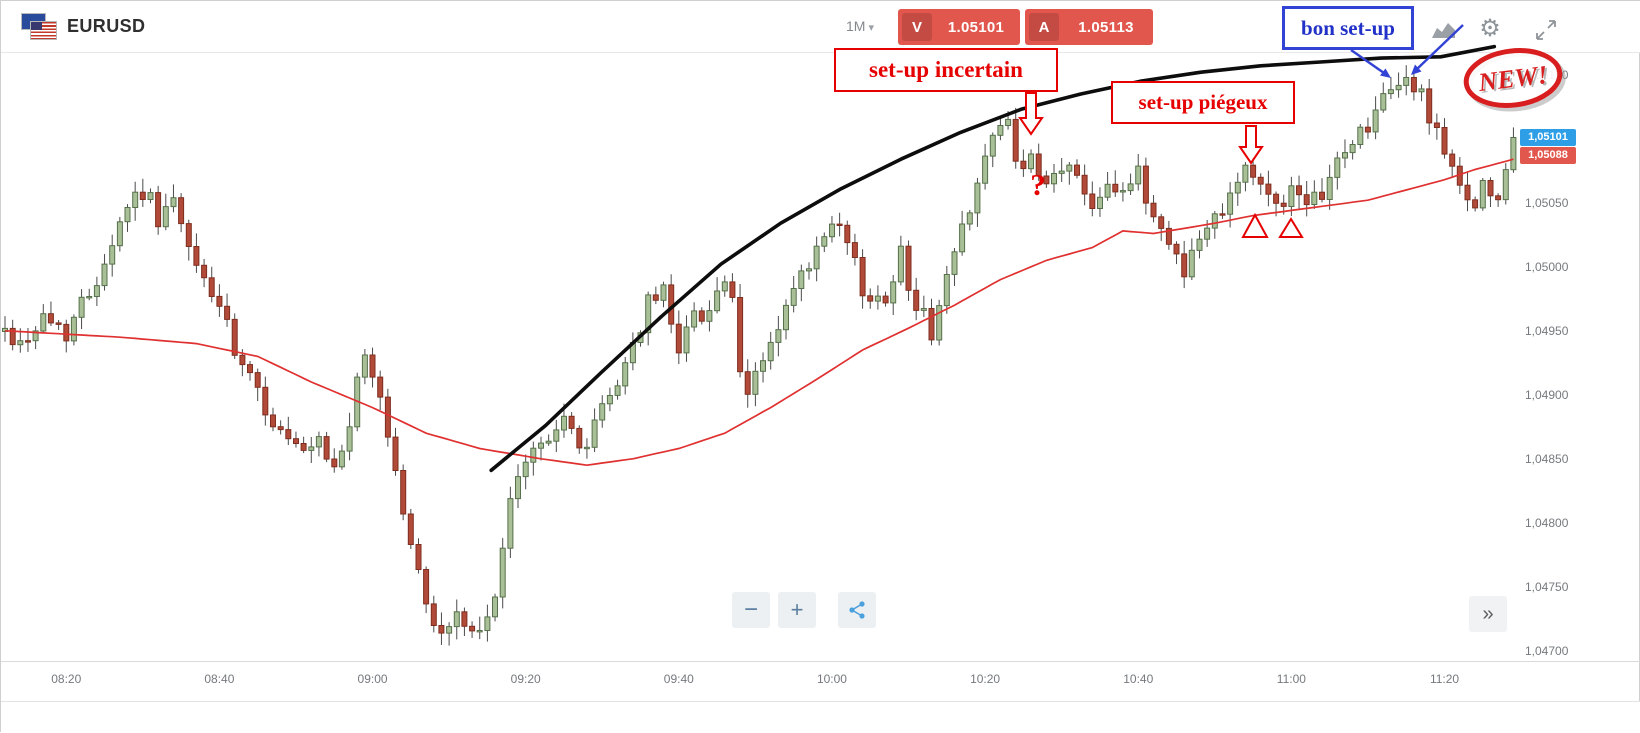  Describe the element at coordinates (1106, 27) in the screenshot. I see `ask-price: 1.05113` at that location.